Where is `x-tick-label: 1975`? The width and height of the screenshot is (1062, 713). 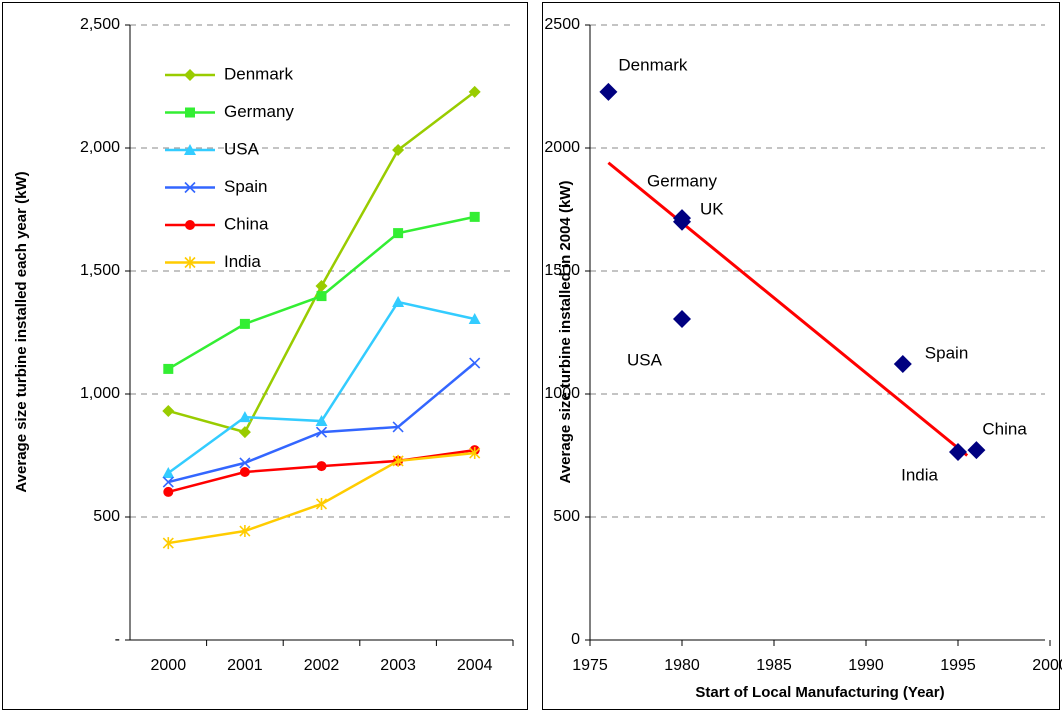
x-tick-label: 1975 is located at coordinates (590, 665).